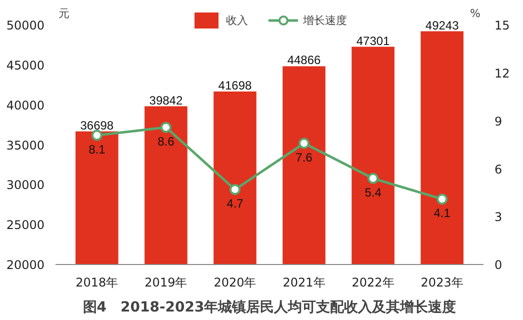 The width and height of the screenshot is (523, 320). What do you see at coordinates (25, 105) in the screenshot?
I see `y-tick-label: 40000` at bounding box center [25, 105].